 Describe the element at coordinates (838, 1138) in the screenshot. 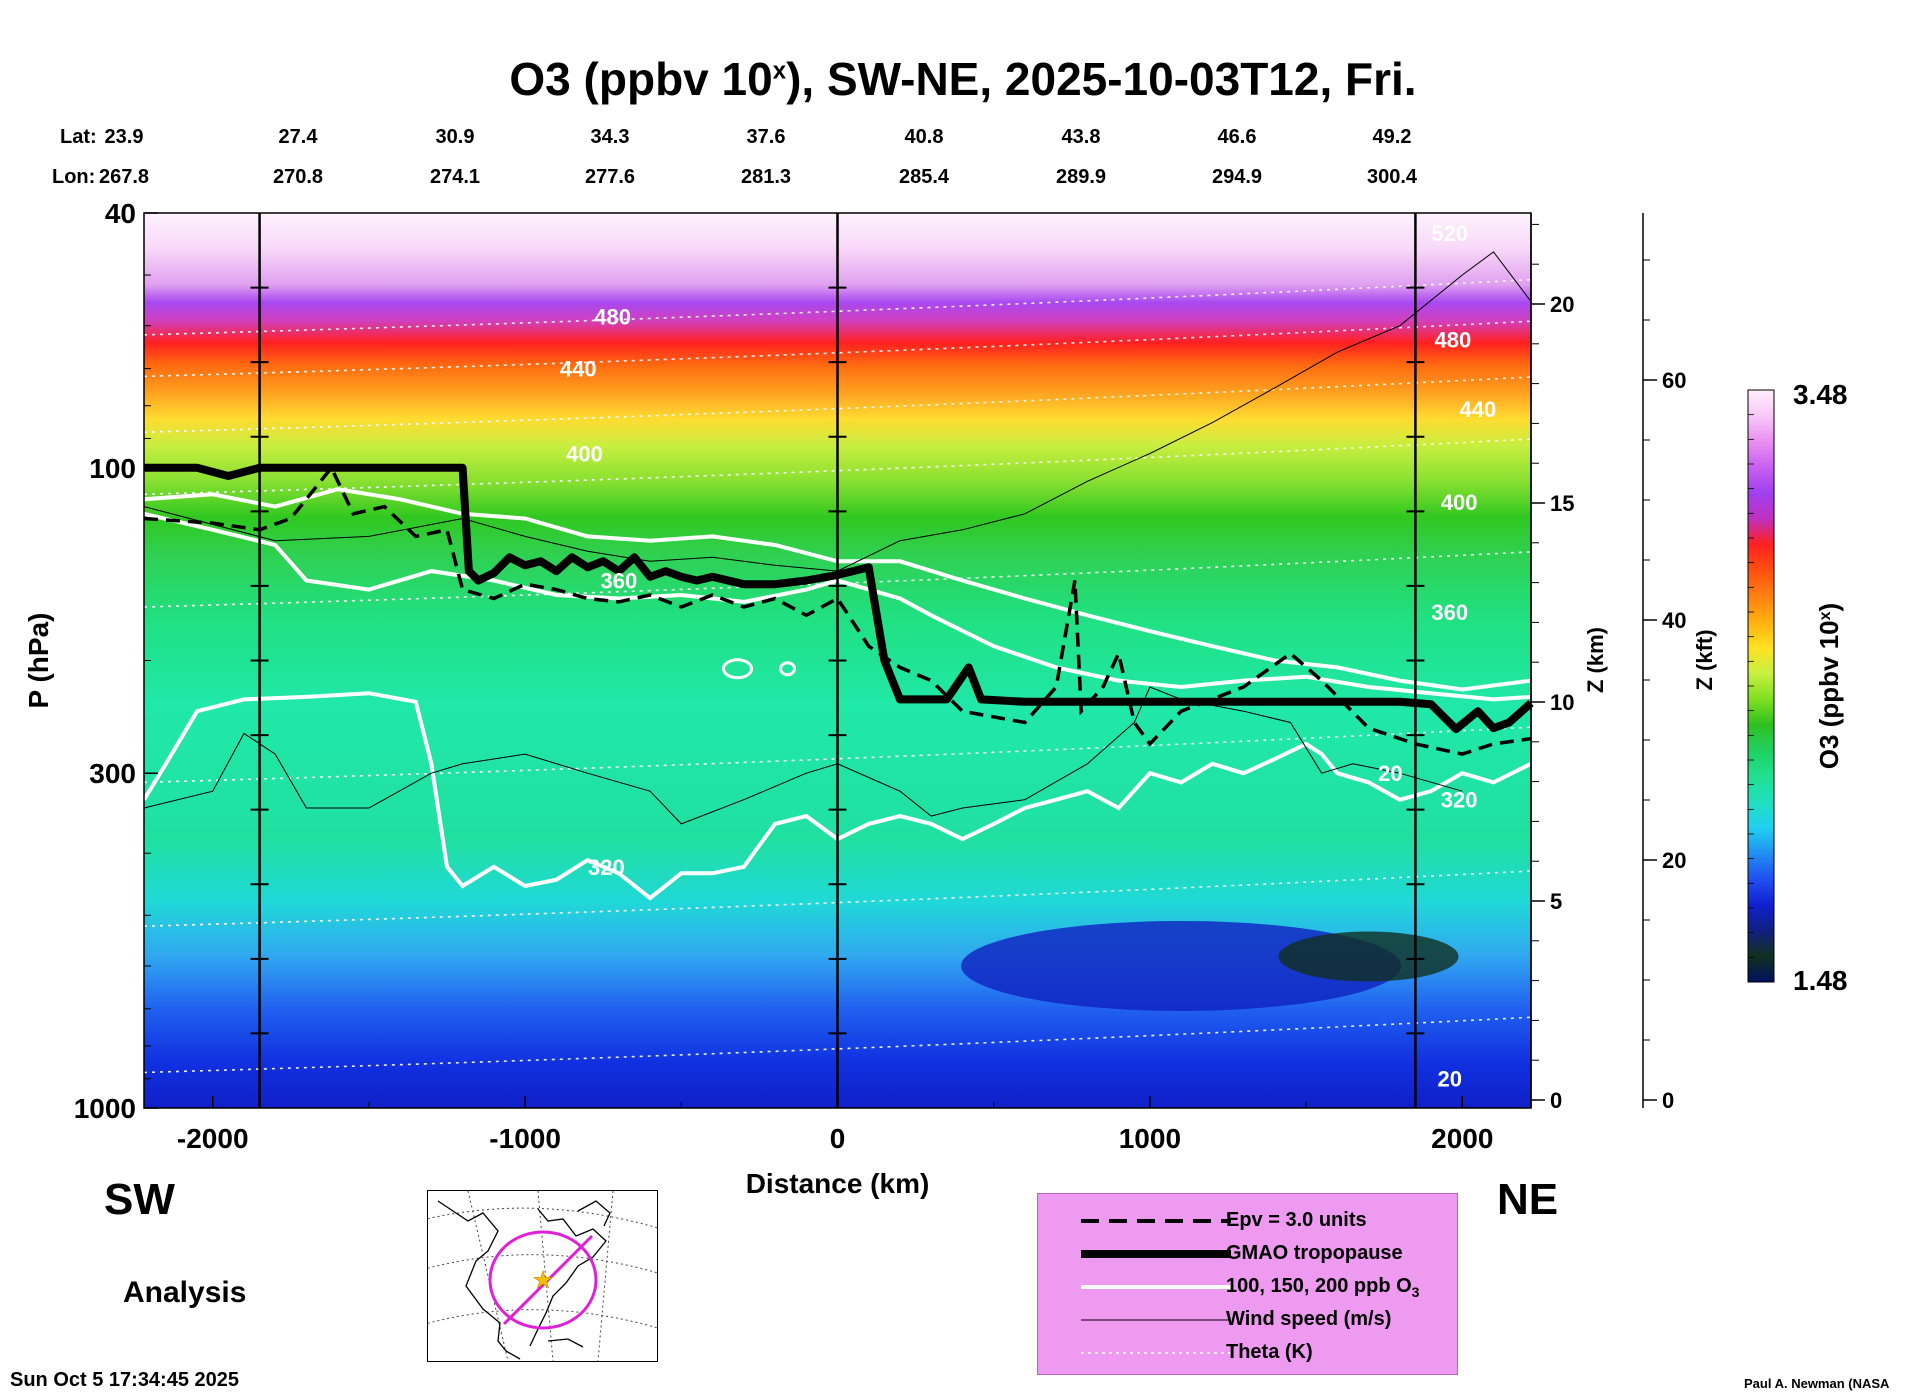

I see `x-tick-label: 0` at that location.